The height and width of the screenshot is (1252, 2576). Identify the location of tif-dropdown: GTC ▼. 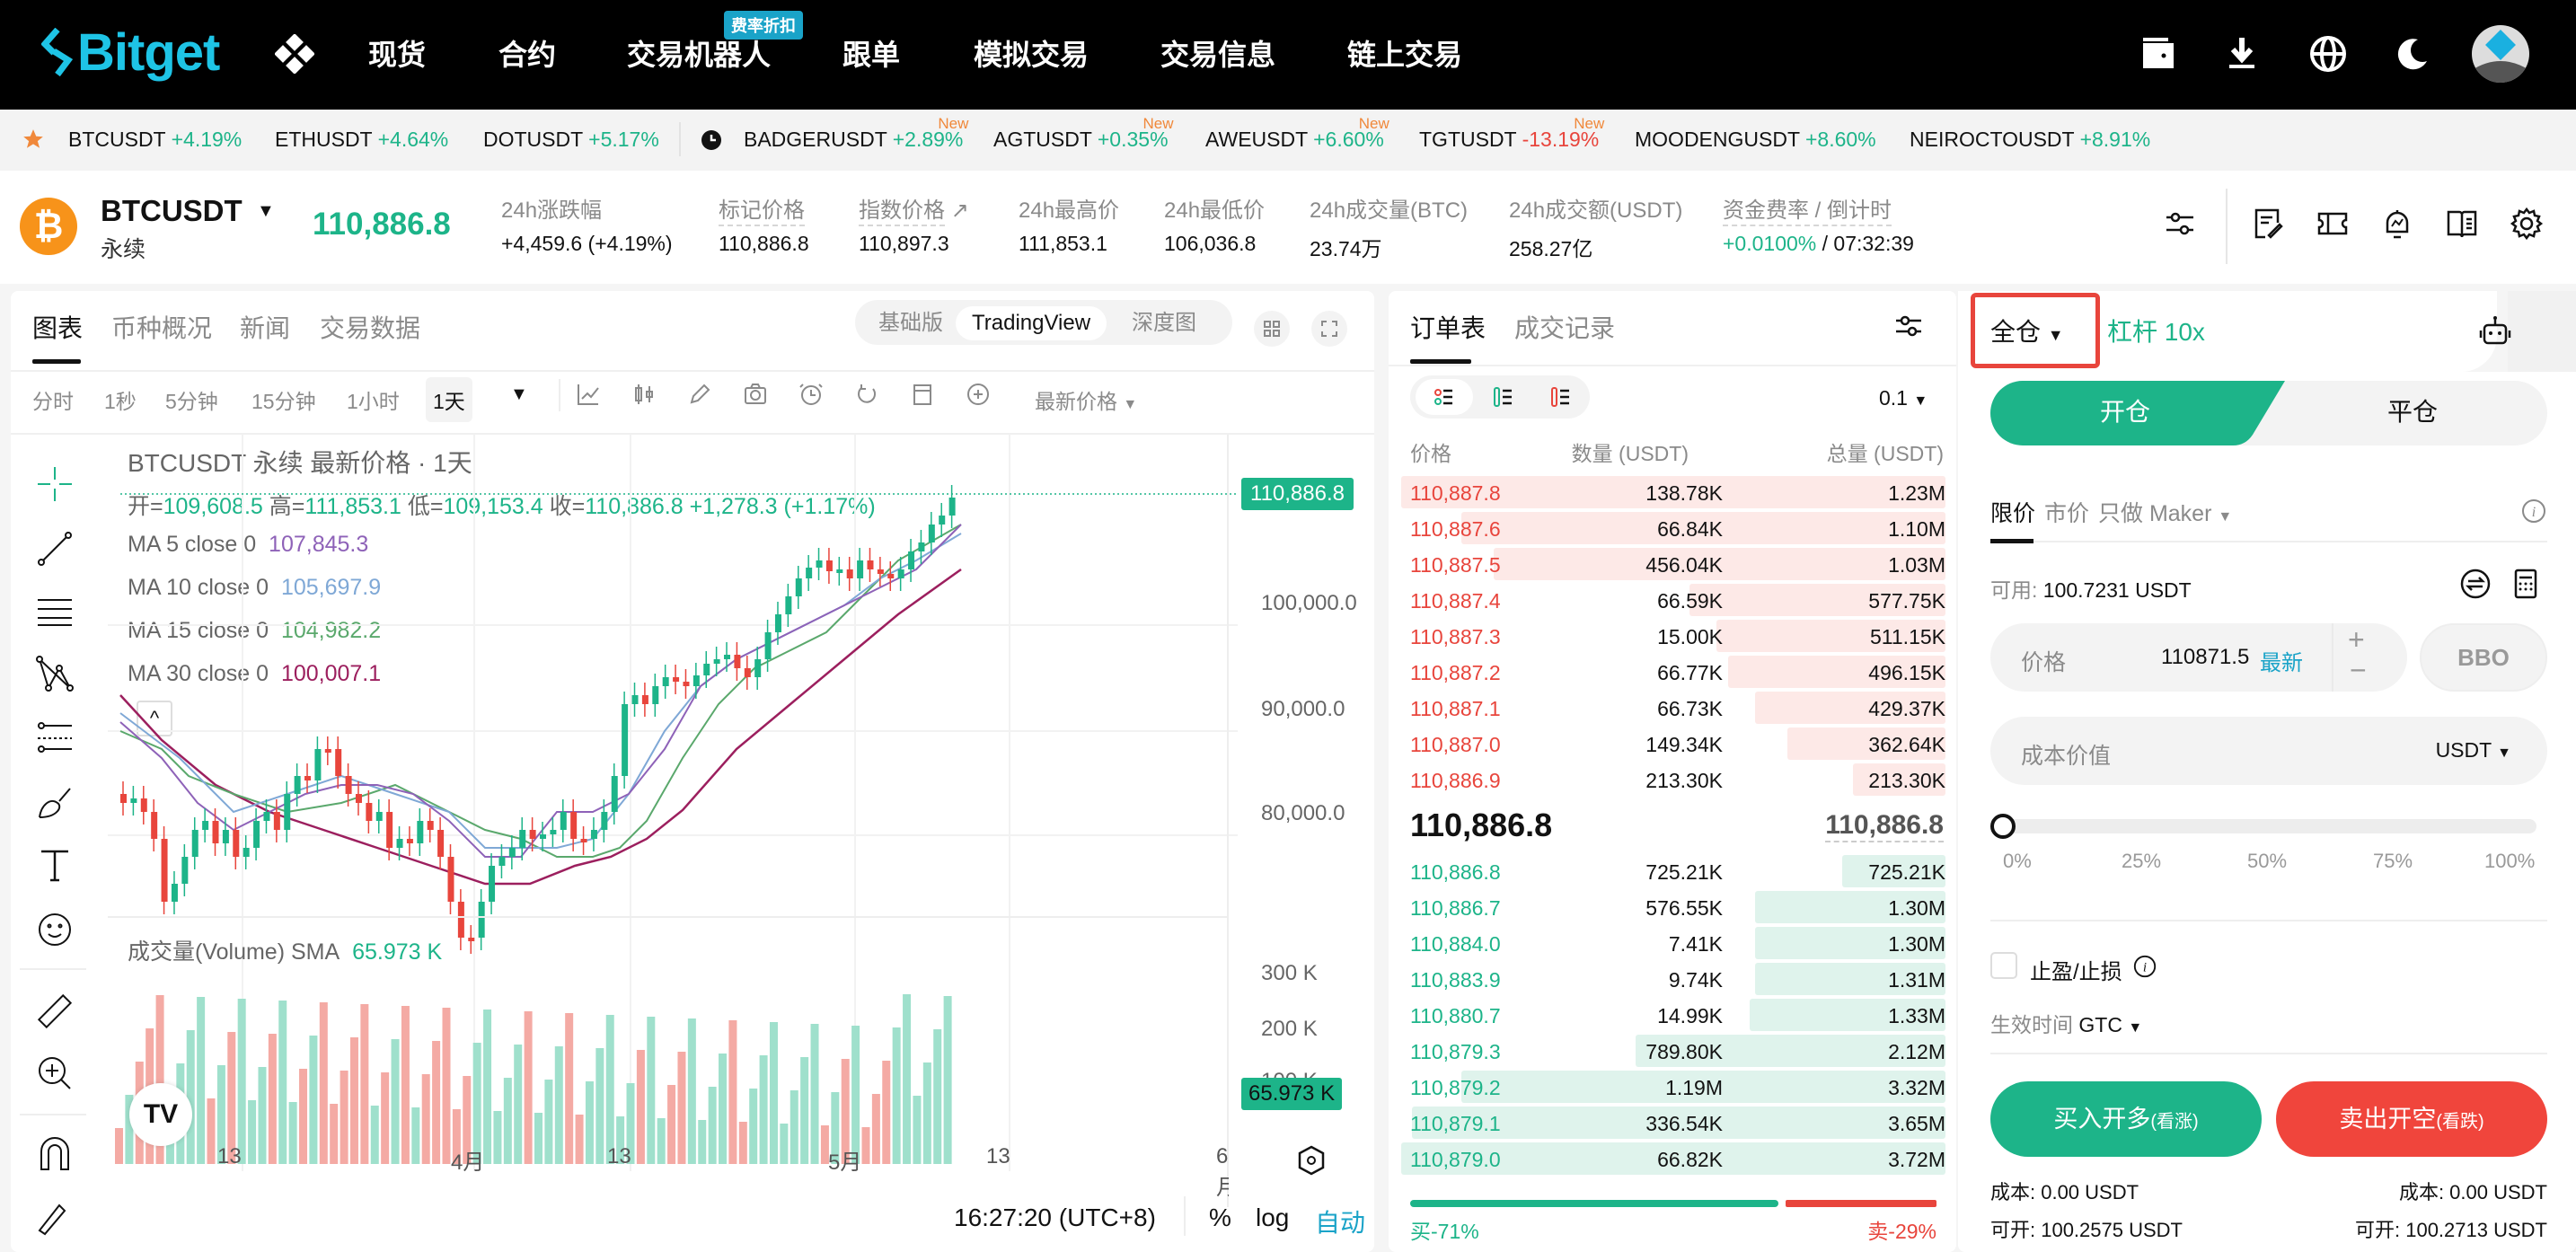
(2110, 1024).